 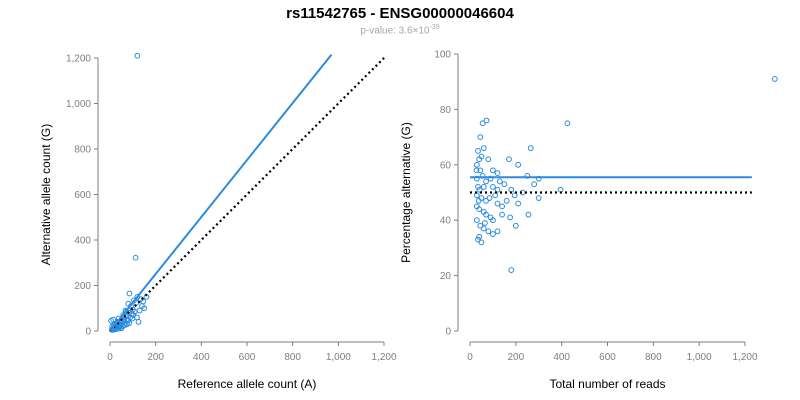 What do you see at coordinates (446, 221) in the screenshot?
I see `right-y-tick-label: 40` at bounding box center [446, 221].